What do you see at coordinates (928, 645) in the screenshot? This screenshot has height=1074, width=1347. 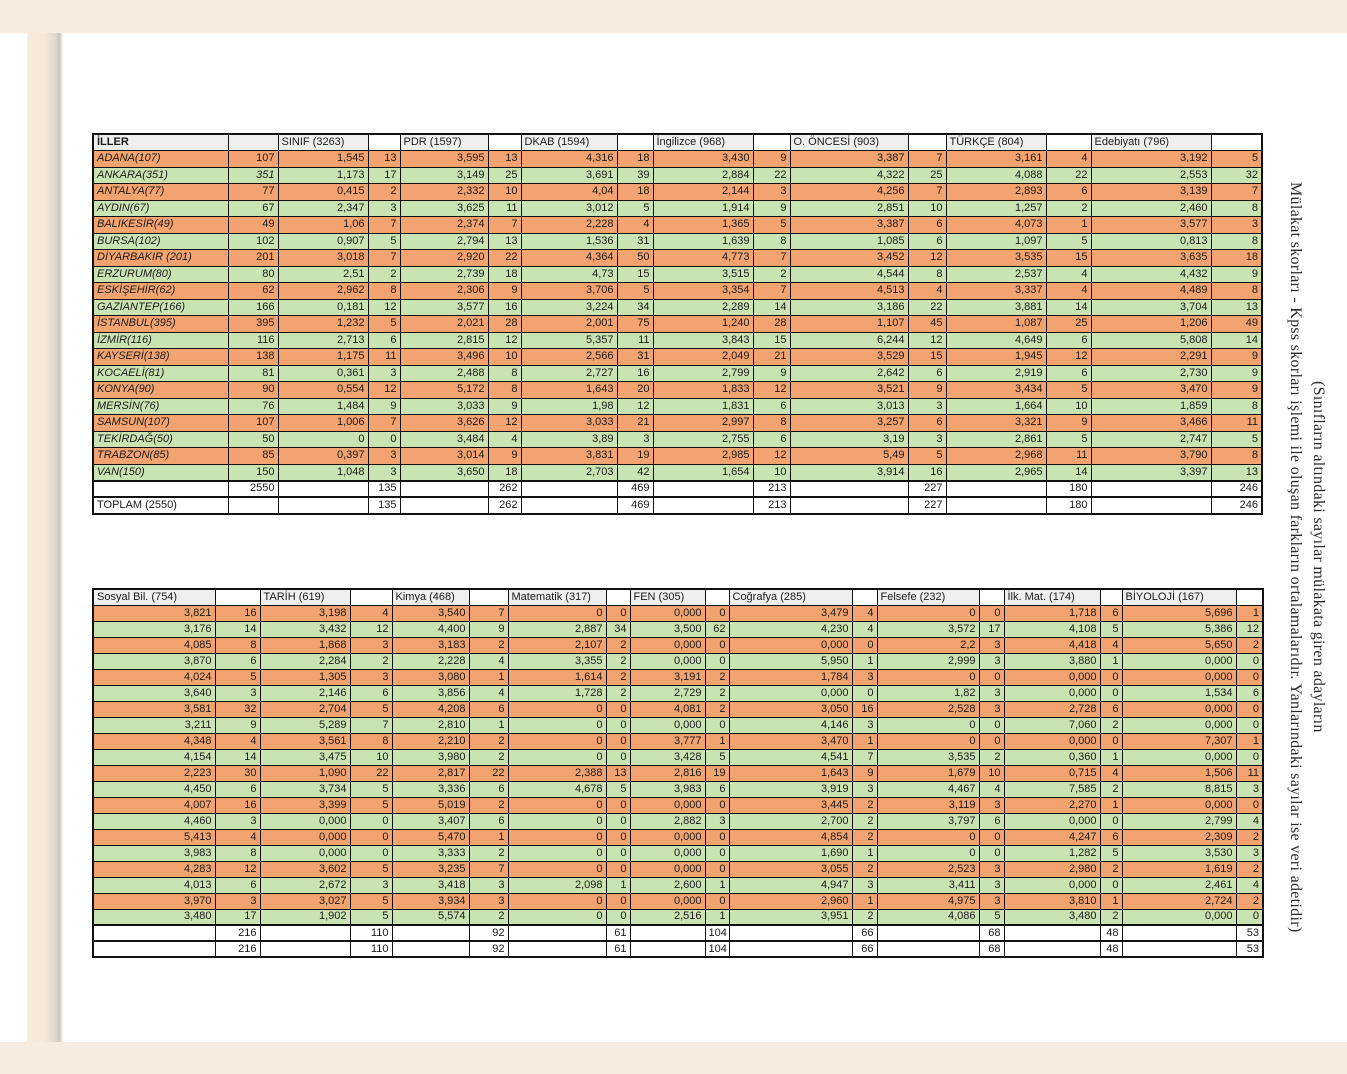 I see `value-cell: 2,2` at bounding box center [928, 645].